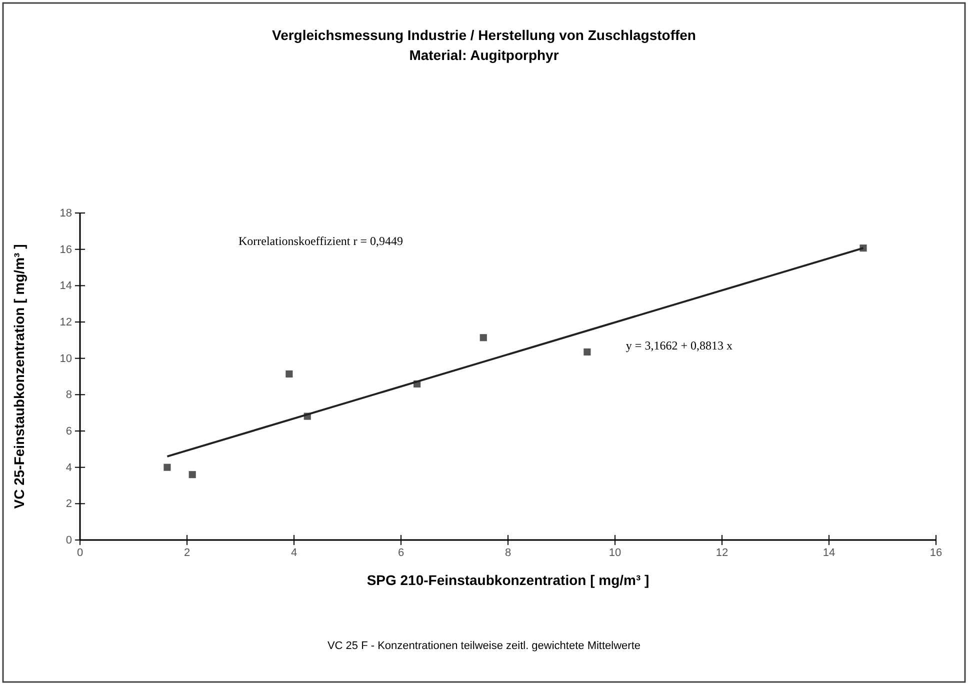 Image resolution: width=968 pixels, height=685 pixels. Describe the element at coordinates (936, 552) in the screenshot. I see `x-tick-label: 16` at that location.